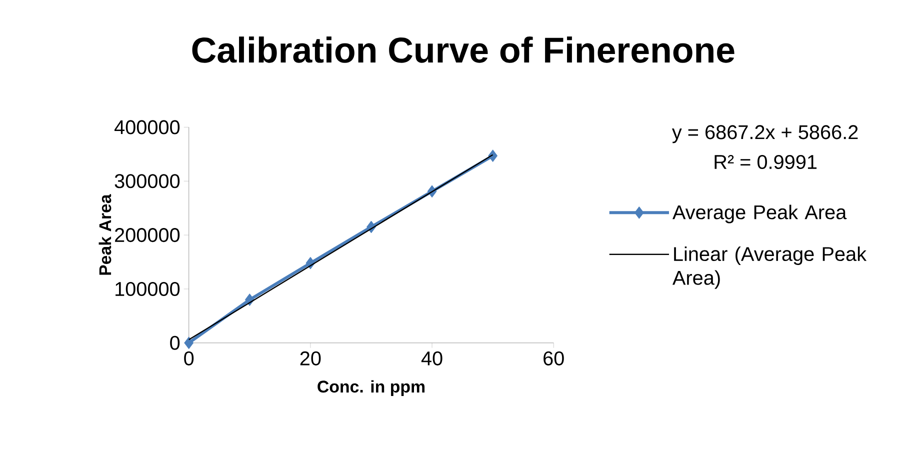 Image resolution: width=911 pixels, height=460 pixels. Describe the element at coordinates (147, 181) in the screenshot. I see `y-tick-label: 300000` at that location.